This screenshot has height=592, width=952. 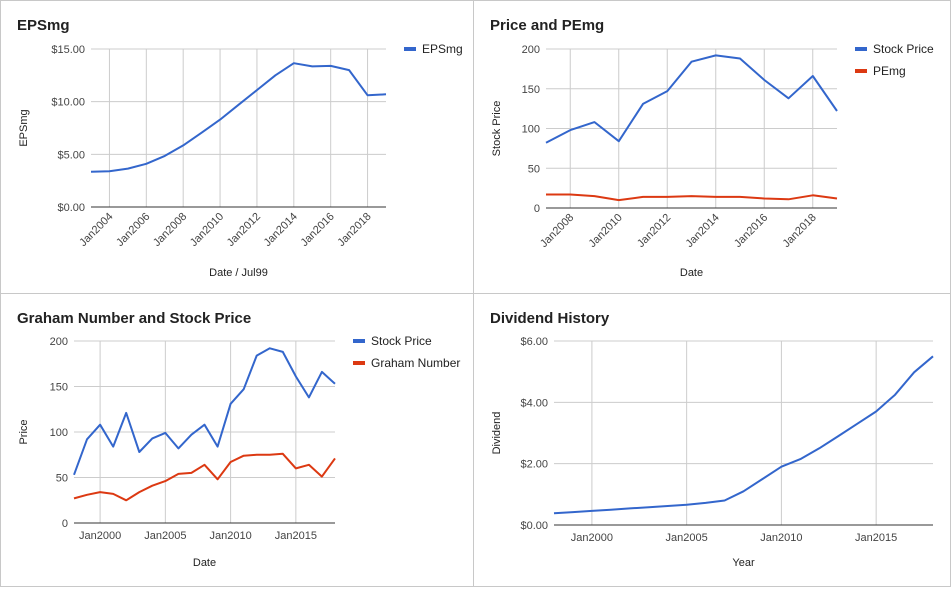 What do you see at coordinates (24, 127) in the screenshot?
I see `chart-0-y-axis-title: EPSmg` at bounding box center [24, 127].